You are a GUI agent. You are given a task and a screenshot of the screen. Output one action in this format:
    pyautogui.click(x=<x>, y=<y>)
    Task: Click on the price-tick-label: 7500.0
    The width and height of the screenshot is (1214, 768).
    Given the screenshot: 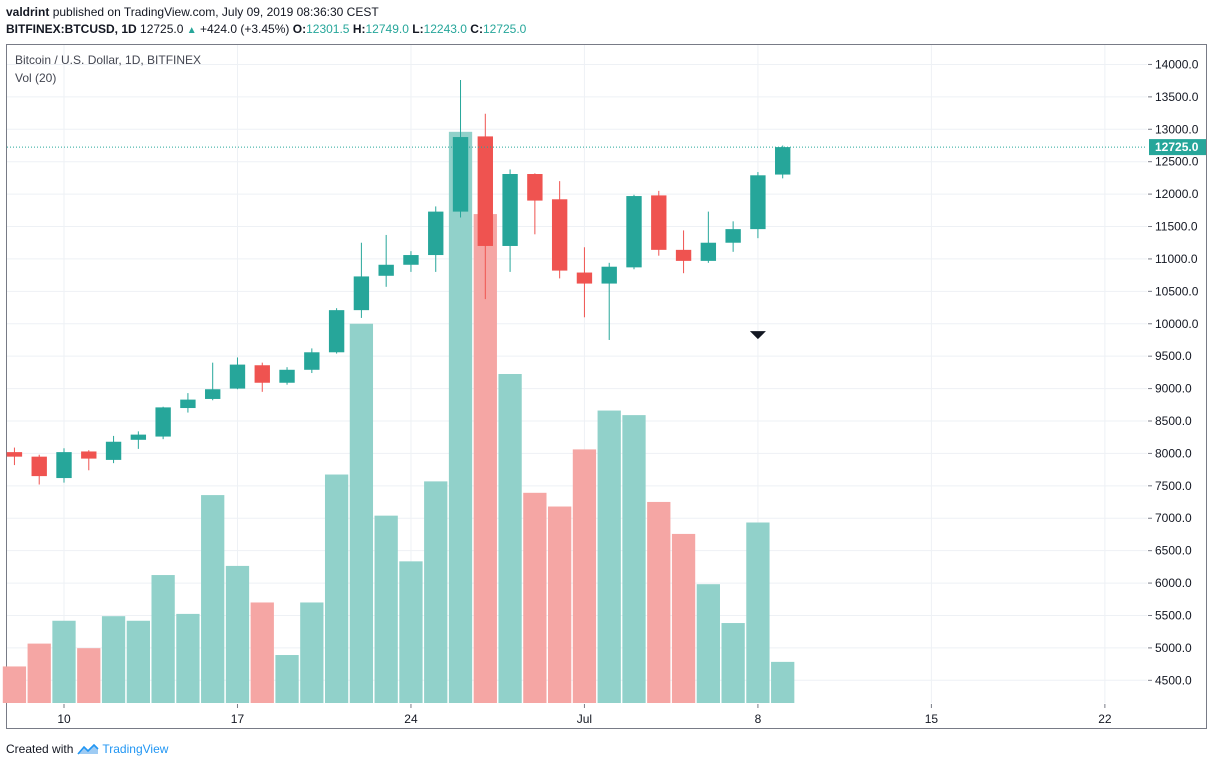 What is the action you would take?
    pyautogui.click(x=1173, y=486)
    